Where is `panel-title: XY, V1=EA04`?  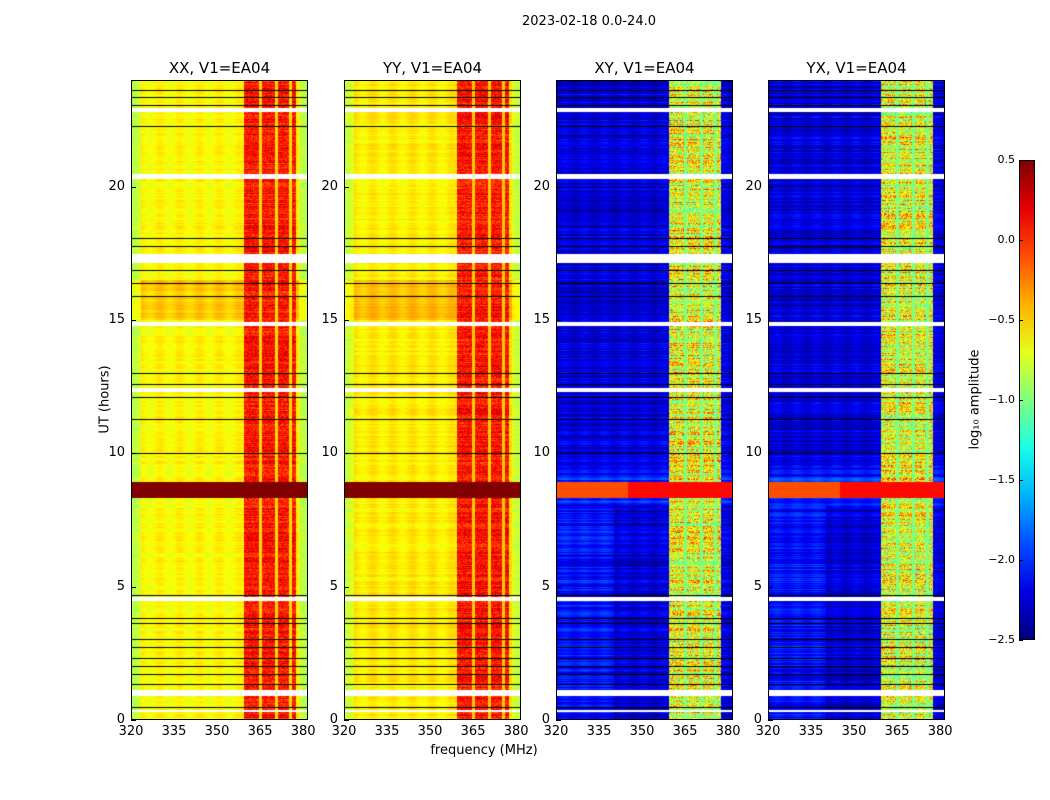
panel-title: XY, V1=EA04 is located at coordinates (644, 68).